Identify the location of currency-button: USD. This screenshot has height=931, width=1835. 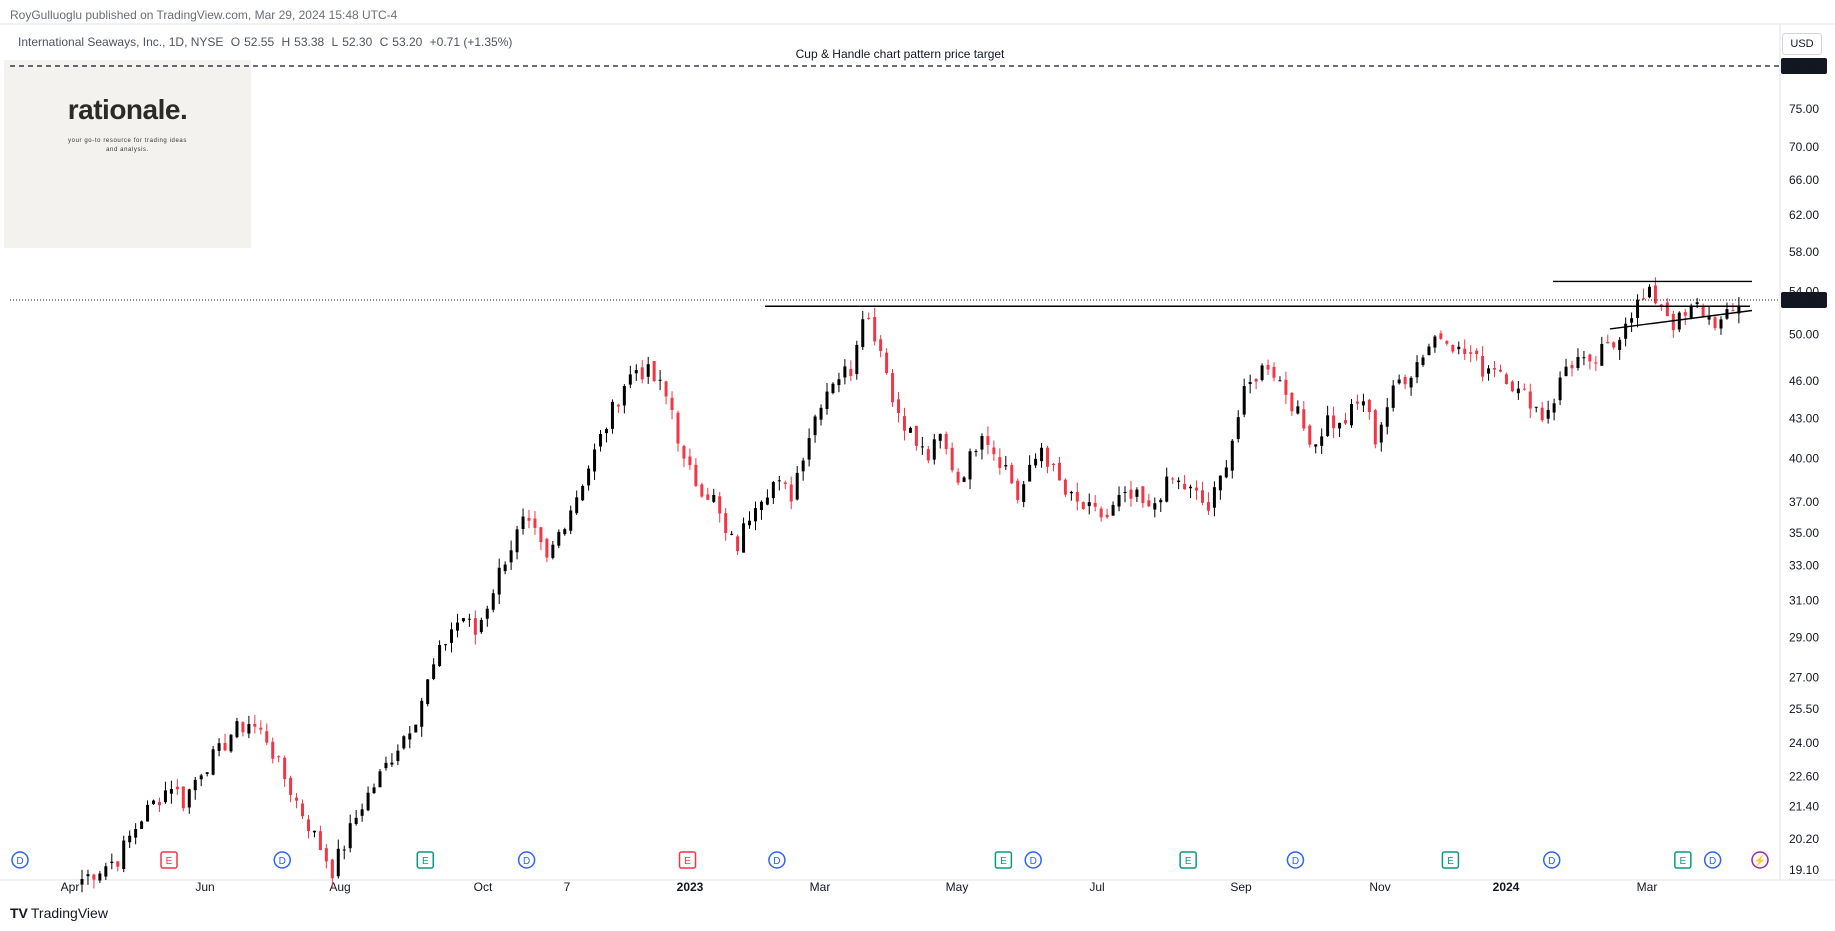
(1802, 44).